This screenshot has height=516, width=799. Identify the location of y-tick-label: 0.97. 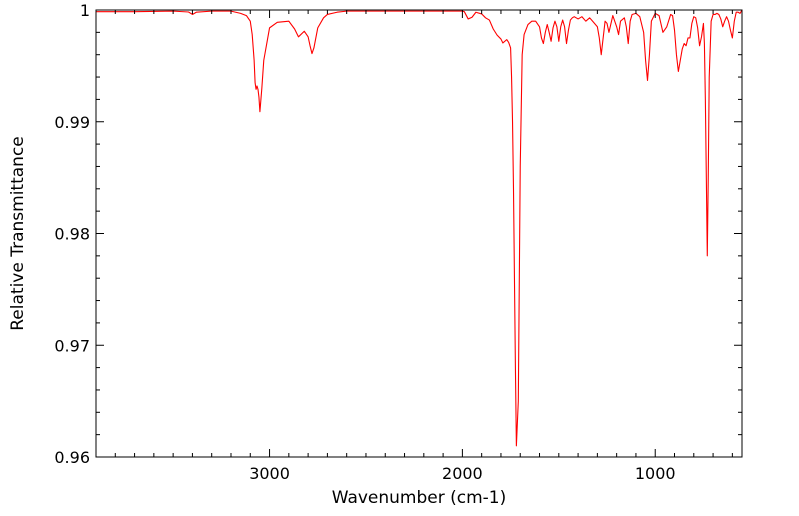
(72, 345).